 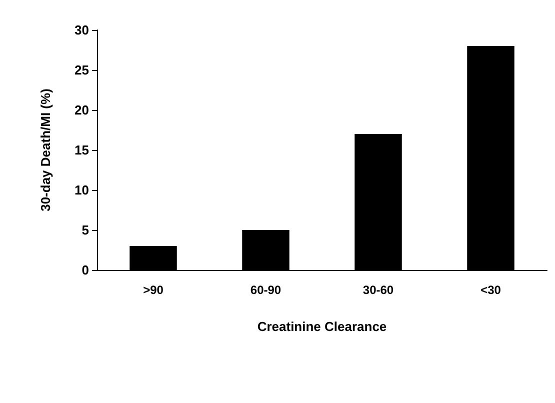 What do you see at coordinates (81, 110) in the screenshot?
I see `y-tick-label: 20` at bounding box center [81, 110].